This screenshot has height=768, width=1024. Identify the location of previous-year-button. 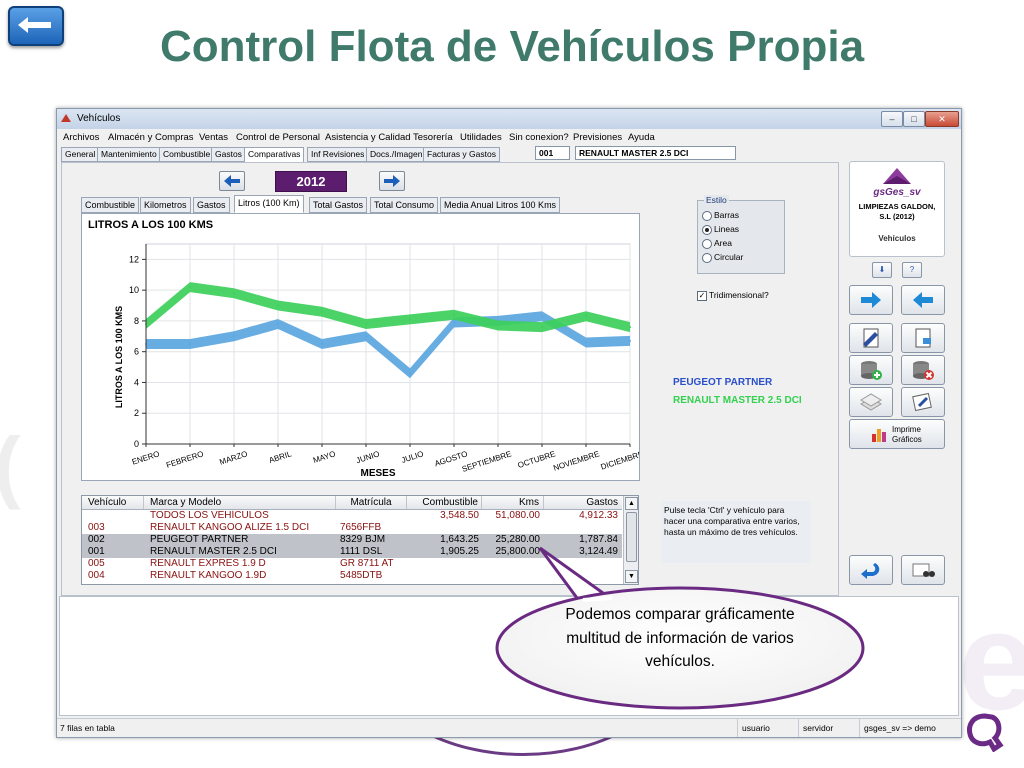
(232, 181).